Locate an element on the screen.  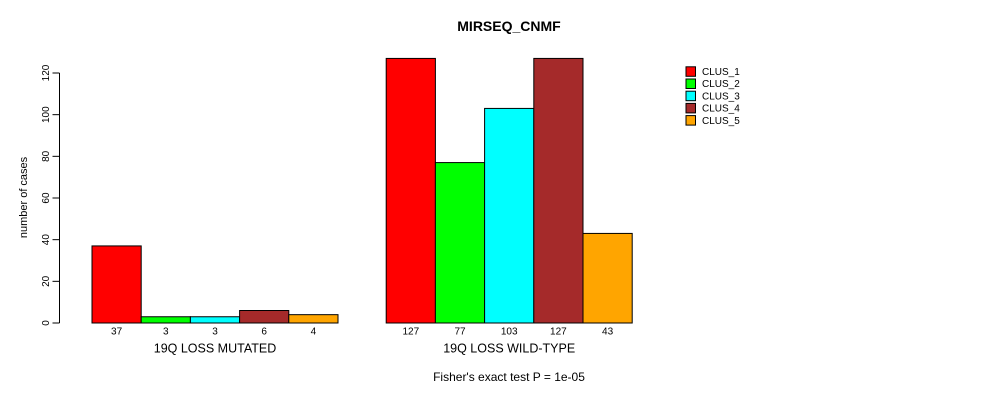
legend: CLUS_1 CLUS_2 CLUS_3 CLUS_4 CLUS_5 is located at coordinates (712, 96).